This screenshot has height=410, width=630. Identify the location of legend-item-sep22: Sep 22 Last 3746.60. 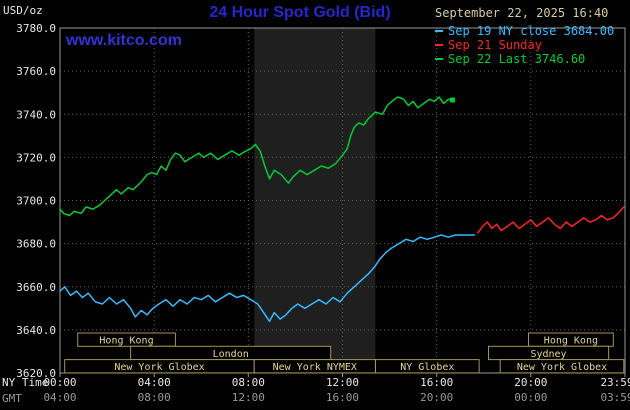
(532, 59).